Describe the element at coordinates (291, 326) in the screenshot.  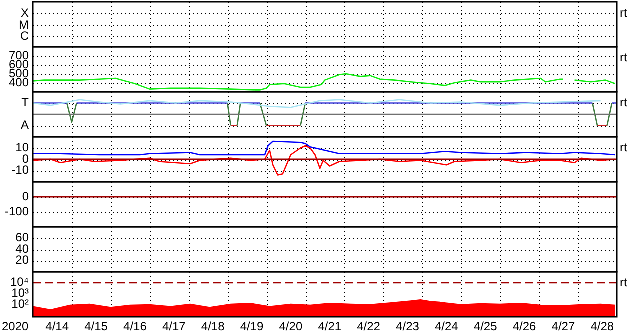
I see `x-tick-label: 4/20` at that location.